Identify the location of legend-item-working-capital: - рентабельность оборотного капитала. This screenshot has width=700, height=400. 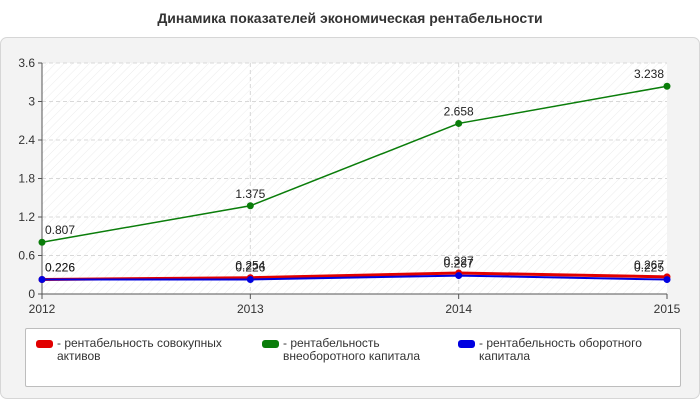
(563, 350).